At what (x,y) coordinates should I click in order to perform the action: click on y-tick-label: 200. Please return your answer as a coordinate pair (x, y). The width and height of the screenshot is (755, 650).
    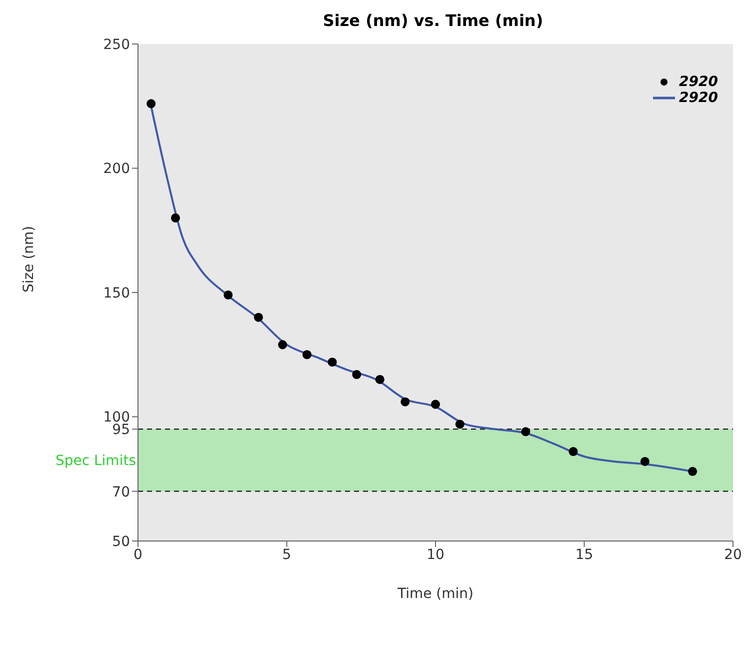
    Looking at the image, I should click on (116, 169).